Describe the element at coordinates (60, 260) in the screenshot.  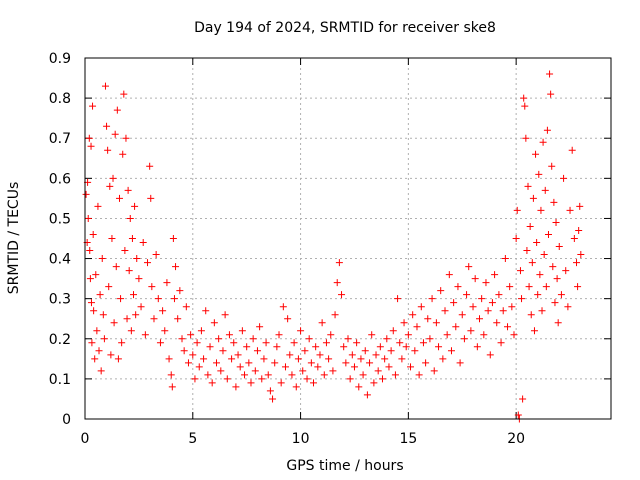
I see `y-tick-label: 0.4` at that location.